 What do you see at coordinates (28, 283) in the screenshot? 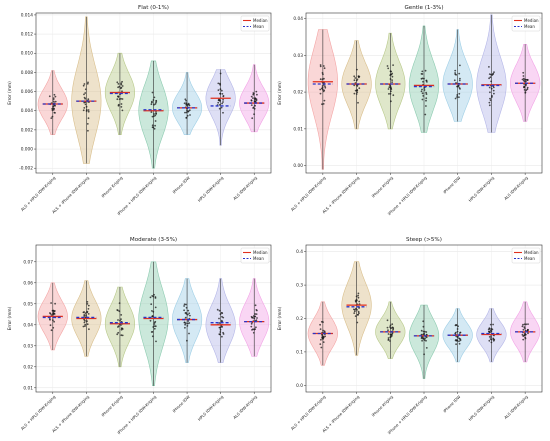
I see `y-tick-label: 0.06` at bounding box center [28, 283].